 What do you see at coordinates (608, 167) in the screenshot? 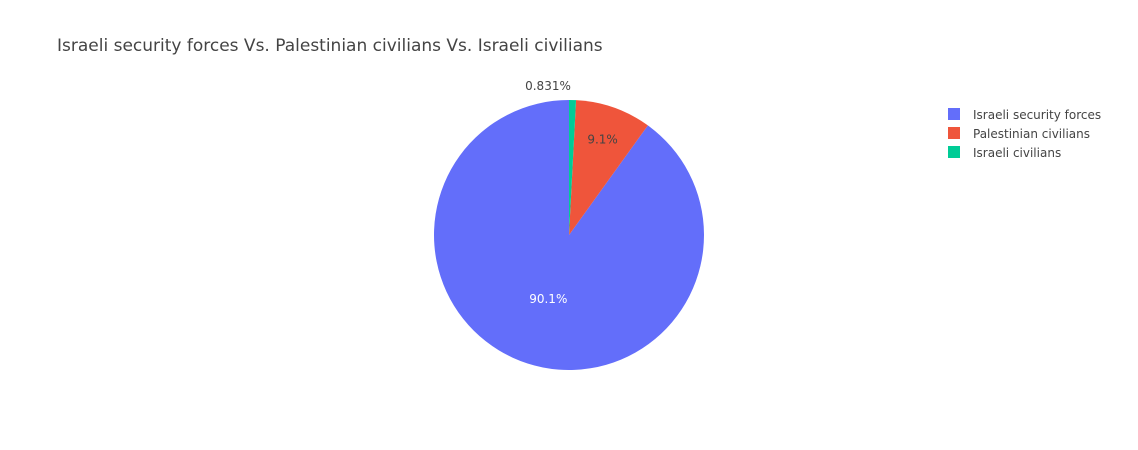
I see `pie-slice-palestinian-civilians` at bounding box center [608, 167].